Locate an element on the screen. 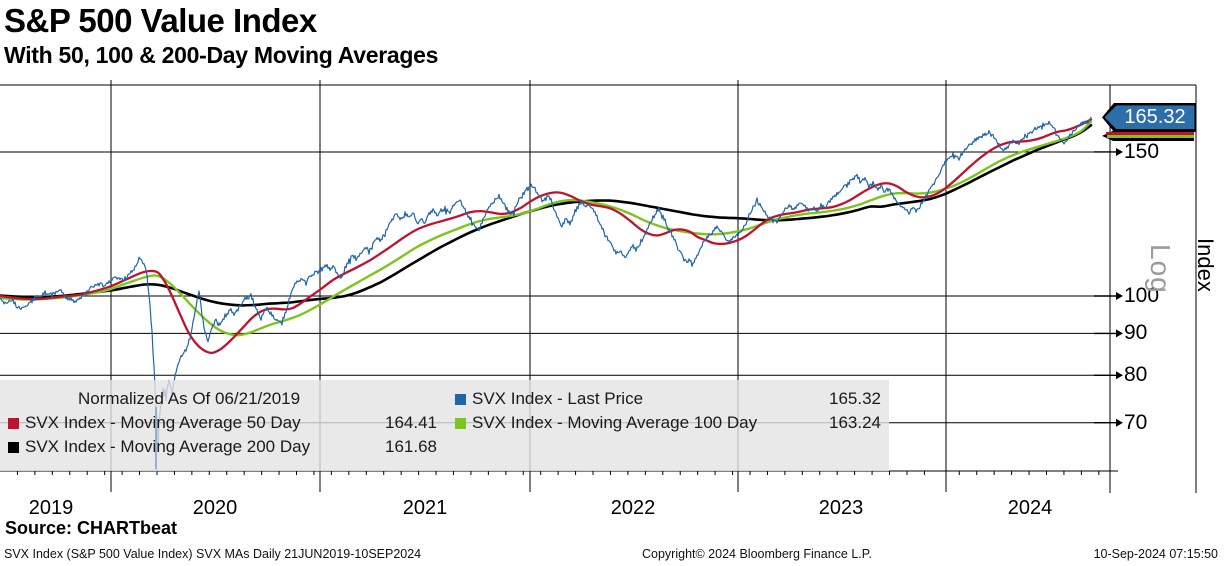 The image size is (1224, 566). y-axis-title: Index is located at coordinates (1205, 265).